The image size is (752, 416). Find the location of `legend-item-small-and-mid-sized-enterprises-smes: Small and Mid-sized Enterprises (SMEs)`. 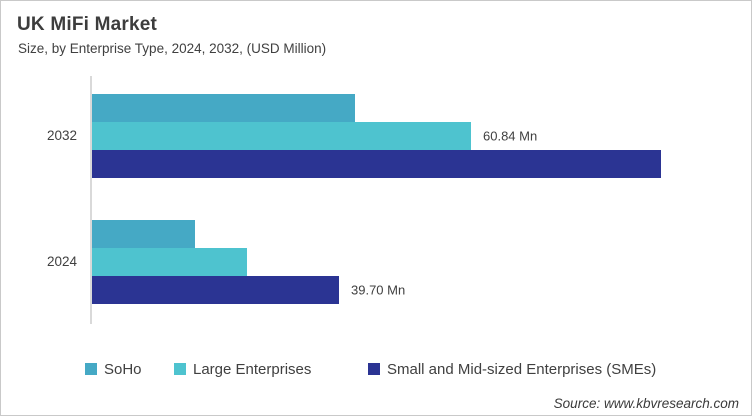

legend-item-small-and-mid-sized-enterprises-smes: Small and Mid-sized Enterprises (SMEs) is located at coordinates (512, 369).